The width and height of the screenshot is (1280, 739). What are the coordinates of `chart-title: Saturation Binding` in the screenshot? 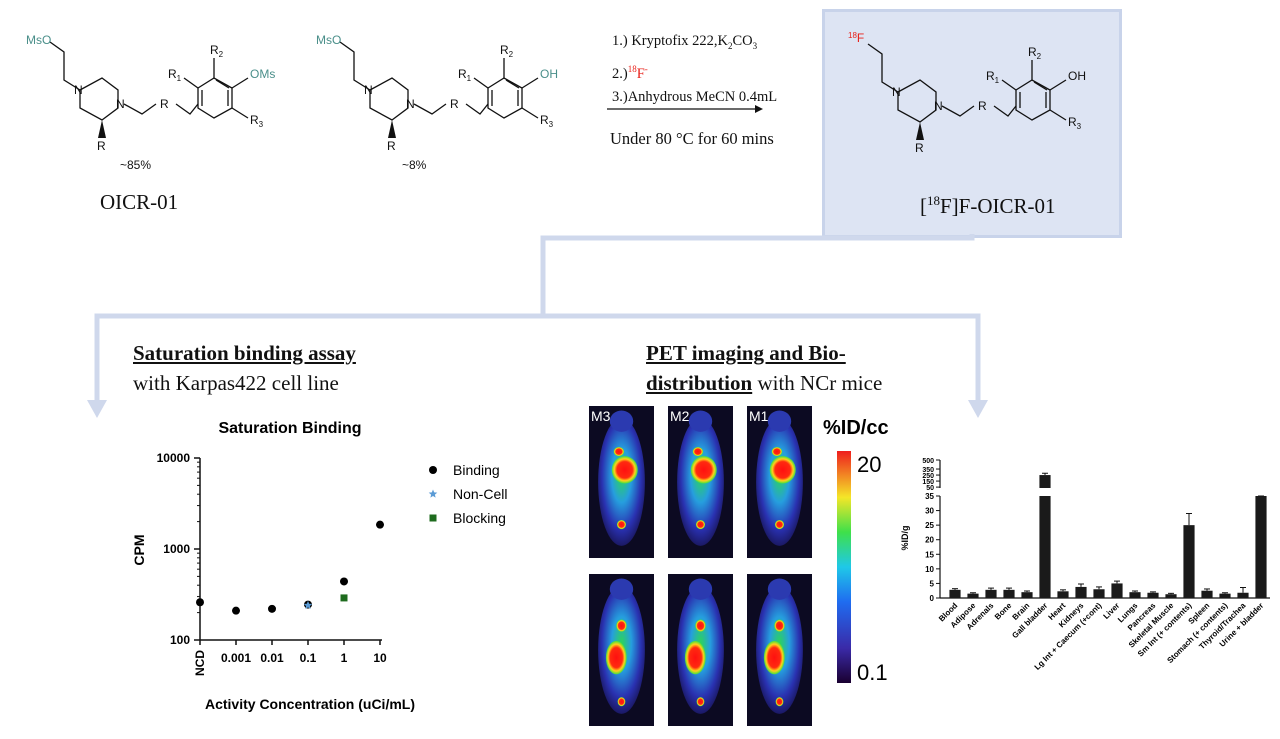 It's located at (289, 428).